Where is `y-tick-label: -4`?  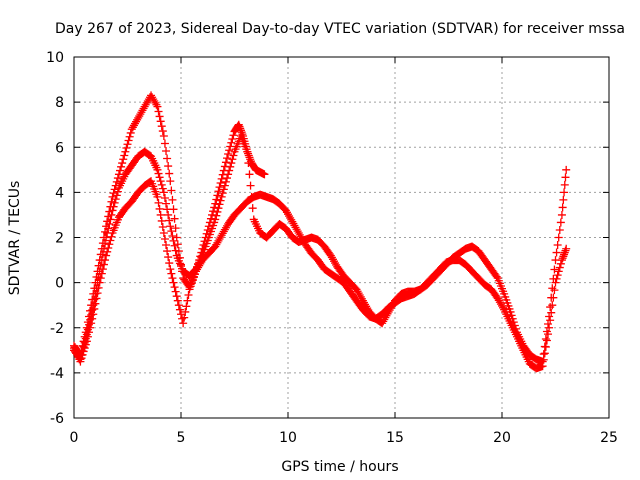
y-tick-label: -4 is located at coordinates (57, 374).